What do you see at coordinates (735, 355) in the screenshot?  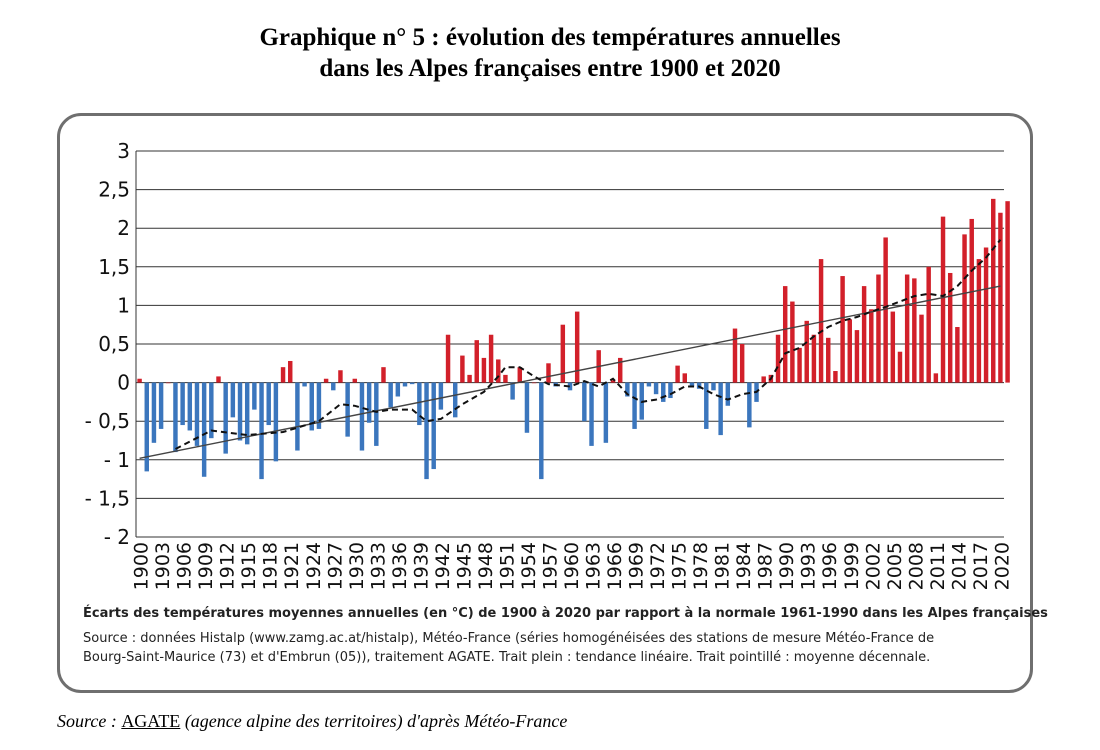 I see `bar-1983` at bounding box center [735, 355].